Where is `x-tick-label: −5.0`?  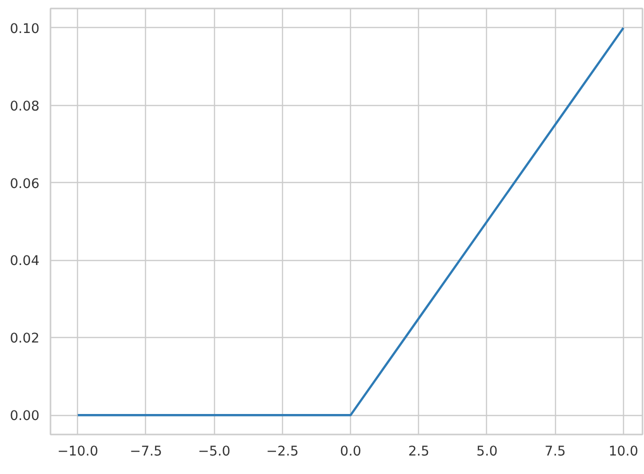 x-tick-label: −5.0 is located at coordinates (214, 452).